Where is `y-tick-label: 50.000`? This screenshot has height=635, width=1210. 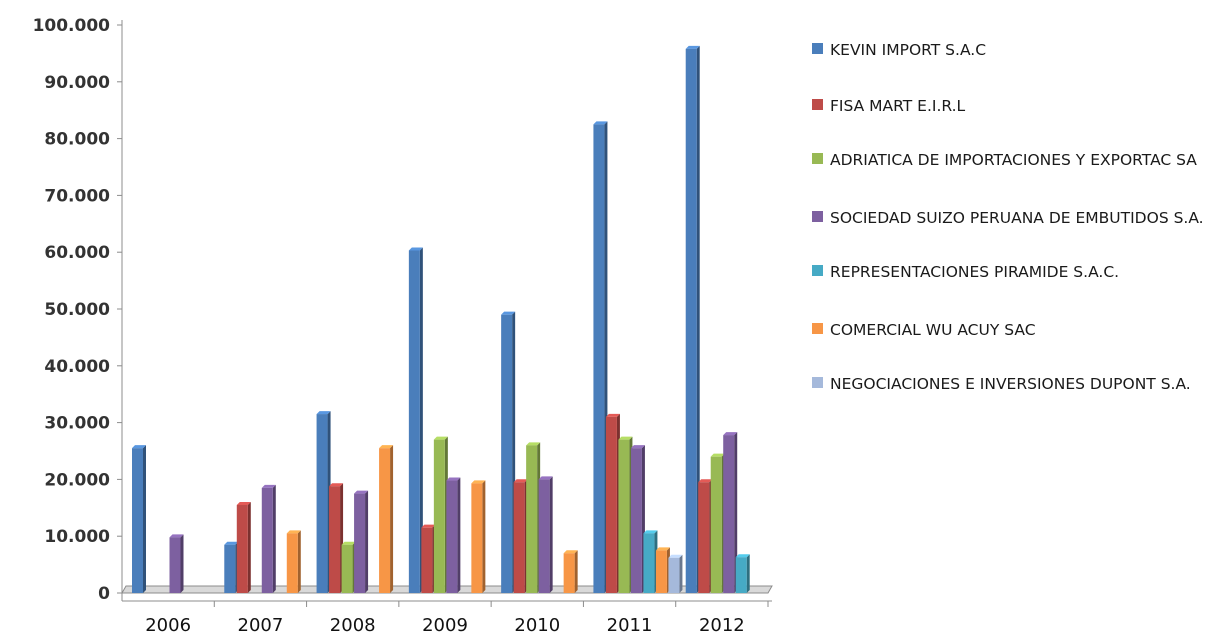 y-tick-label: 50.000 is located at coordinates (77, 310).